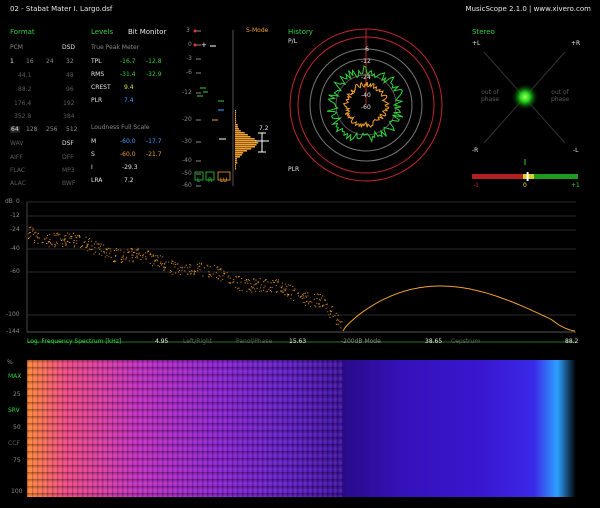 This screenshot has height=508, width=600. What do you see at coordinates (361, 341) in the screenshot?
I see `minus-200db-mode-tab: -200dB Mode` at bounding box center [361, 341].